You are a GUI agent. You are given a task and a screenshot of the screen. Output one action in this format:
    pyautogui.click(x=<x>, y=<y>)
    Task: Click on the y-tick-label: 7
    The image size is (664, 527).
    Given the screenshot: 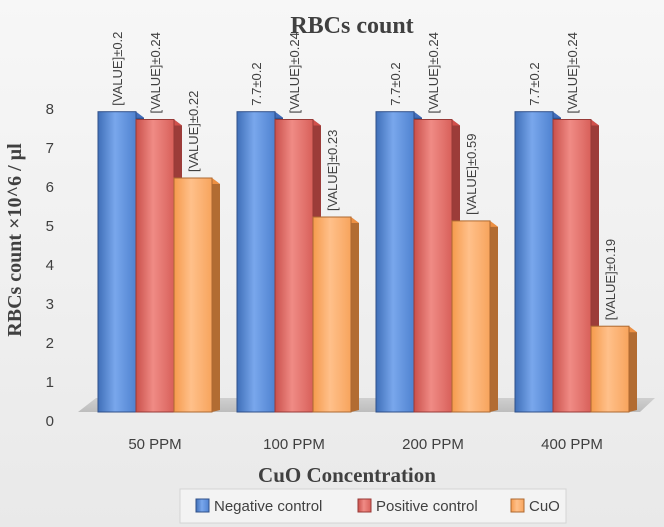 What is the action you would take?
    pyautogui.click(x=50, y=148)
    